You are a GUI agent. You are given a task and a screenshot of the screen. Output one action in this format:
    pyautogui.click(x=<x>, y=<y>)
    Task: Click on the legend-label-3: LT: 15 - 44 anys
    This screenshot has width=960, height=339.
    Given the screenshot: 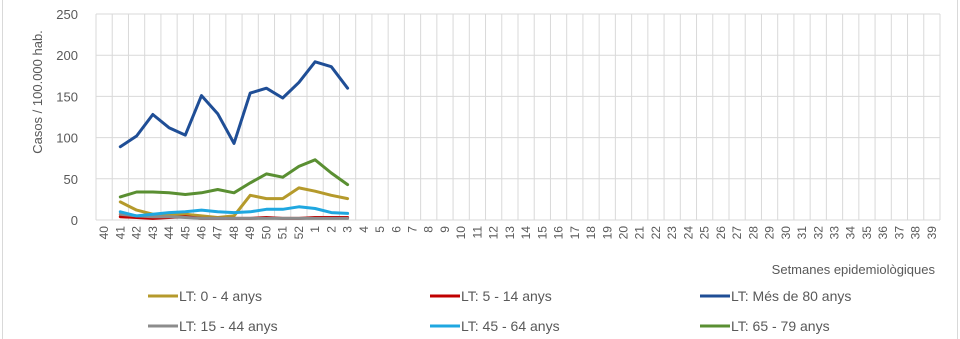 What is the action you would take?
    pyautogui.click(x=228, y=326)
    